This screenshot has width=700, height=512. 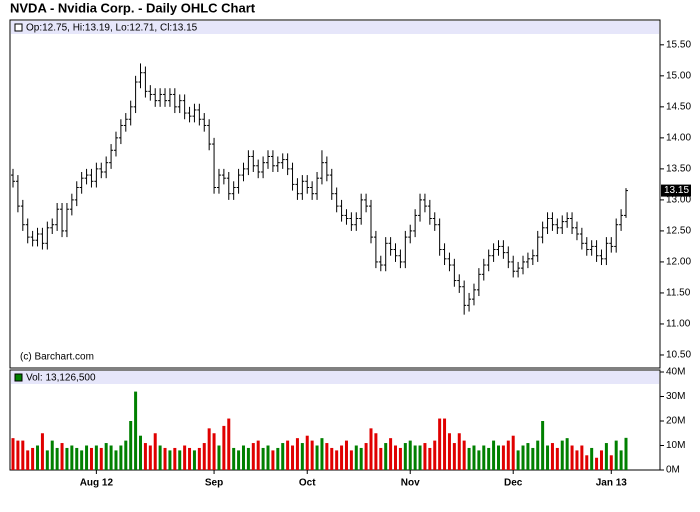 What do you see at coordinates (675, 396) in the screenshot?
I see `y2-tick-label: 30M` at bounding box center [675, 396].